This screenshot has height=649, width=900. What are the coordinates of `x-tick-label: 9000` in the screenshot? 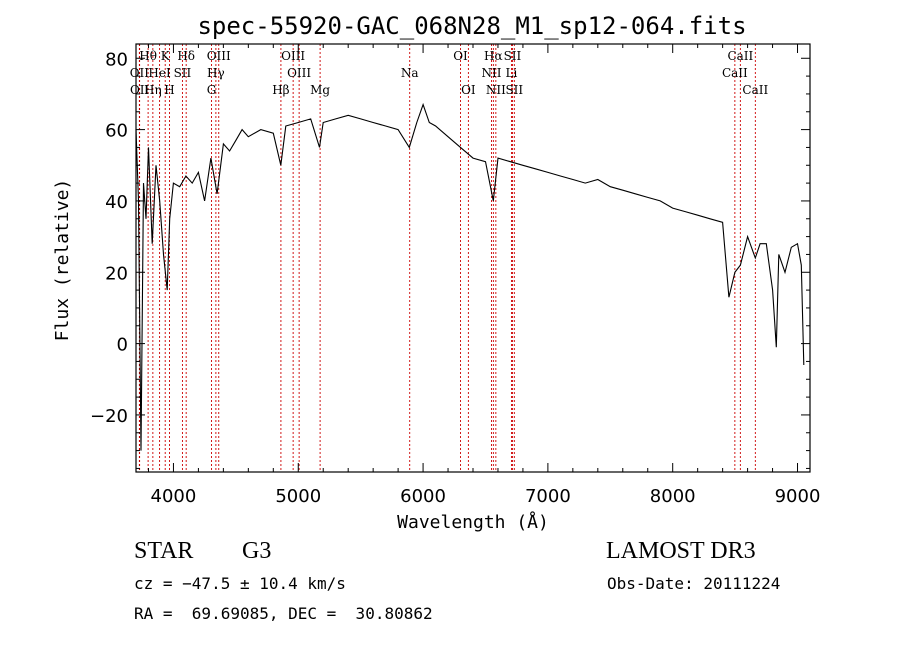 It's located at (798, 496).